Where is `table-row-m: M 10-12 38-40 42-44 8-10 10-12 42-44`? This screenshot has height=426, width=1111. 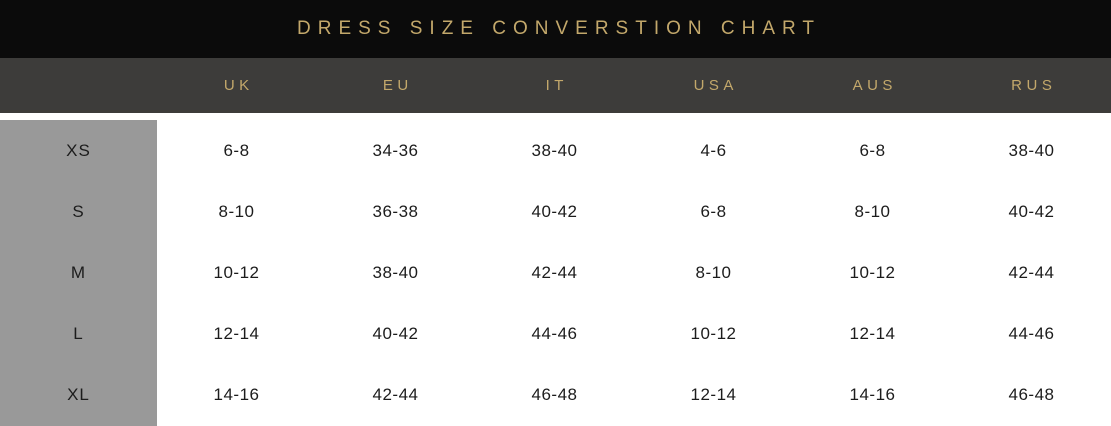
table-row-m: M 10-12 38-40 42-44 8-10 10-12 42-44 is located at coordinates (555, 273).